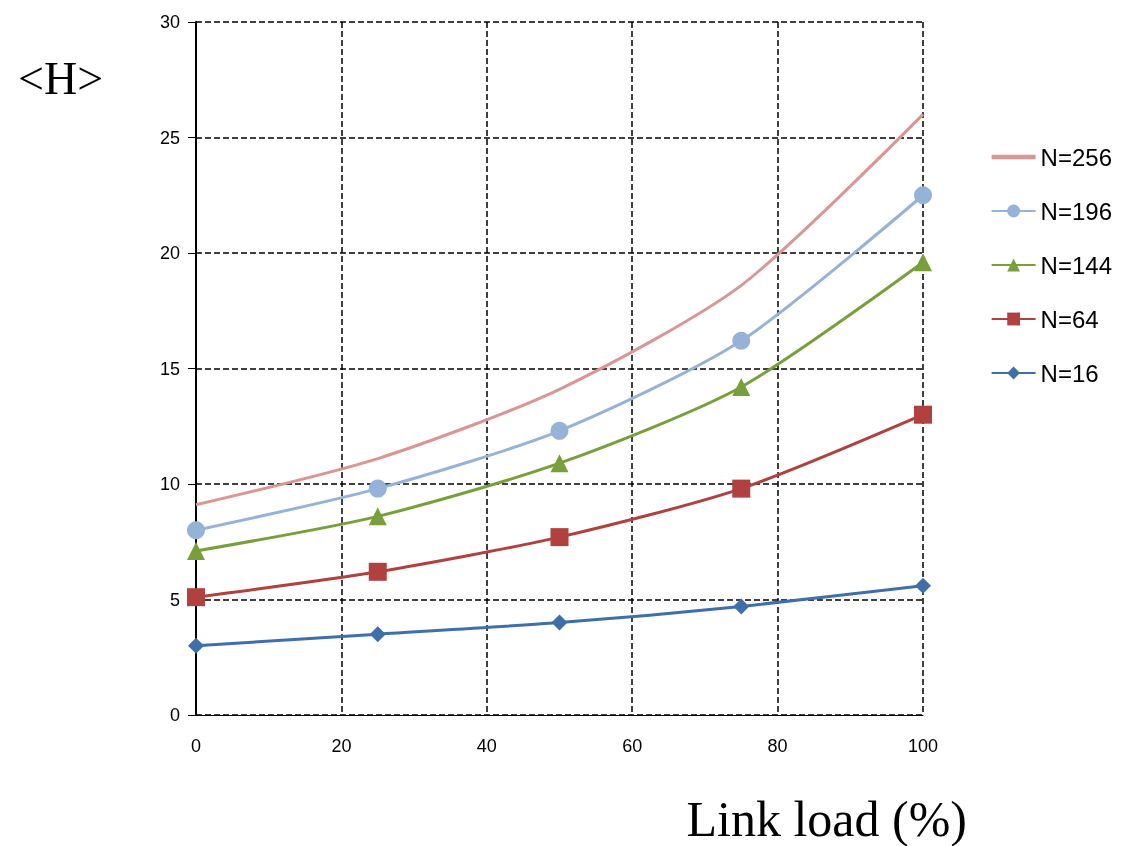 This screenshot has width=1137, height=846. Describe the element at coordinates (486, 746) in the screenshot. I see `x-tick-label: 40` at that location.